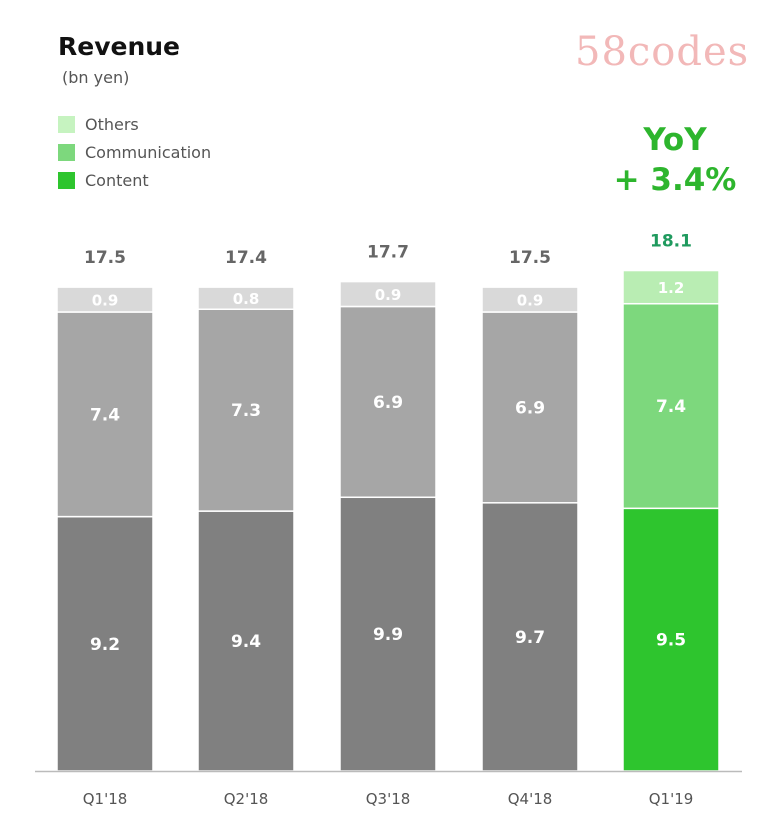 This screenshot has height=828, width=776. Describe the element at coordinates (105, 645) in the screenshot. I see `data-label: 9.2` at that location.